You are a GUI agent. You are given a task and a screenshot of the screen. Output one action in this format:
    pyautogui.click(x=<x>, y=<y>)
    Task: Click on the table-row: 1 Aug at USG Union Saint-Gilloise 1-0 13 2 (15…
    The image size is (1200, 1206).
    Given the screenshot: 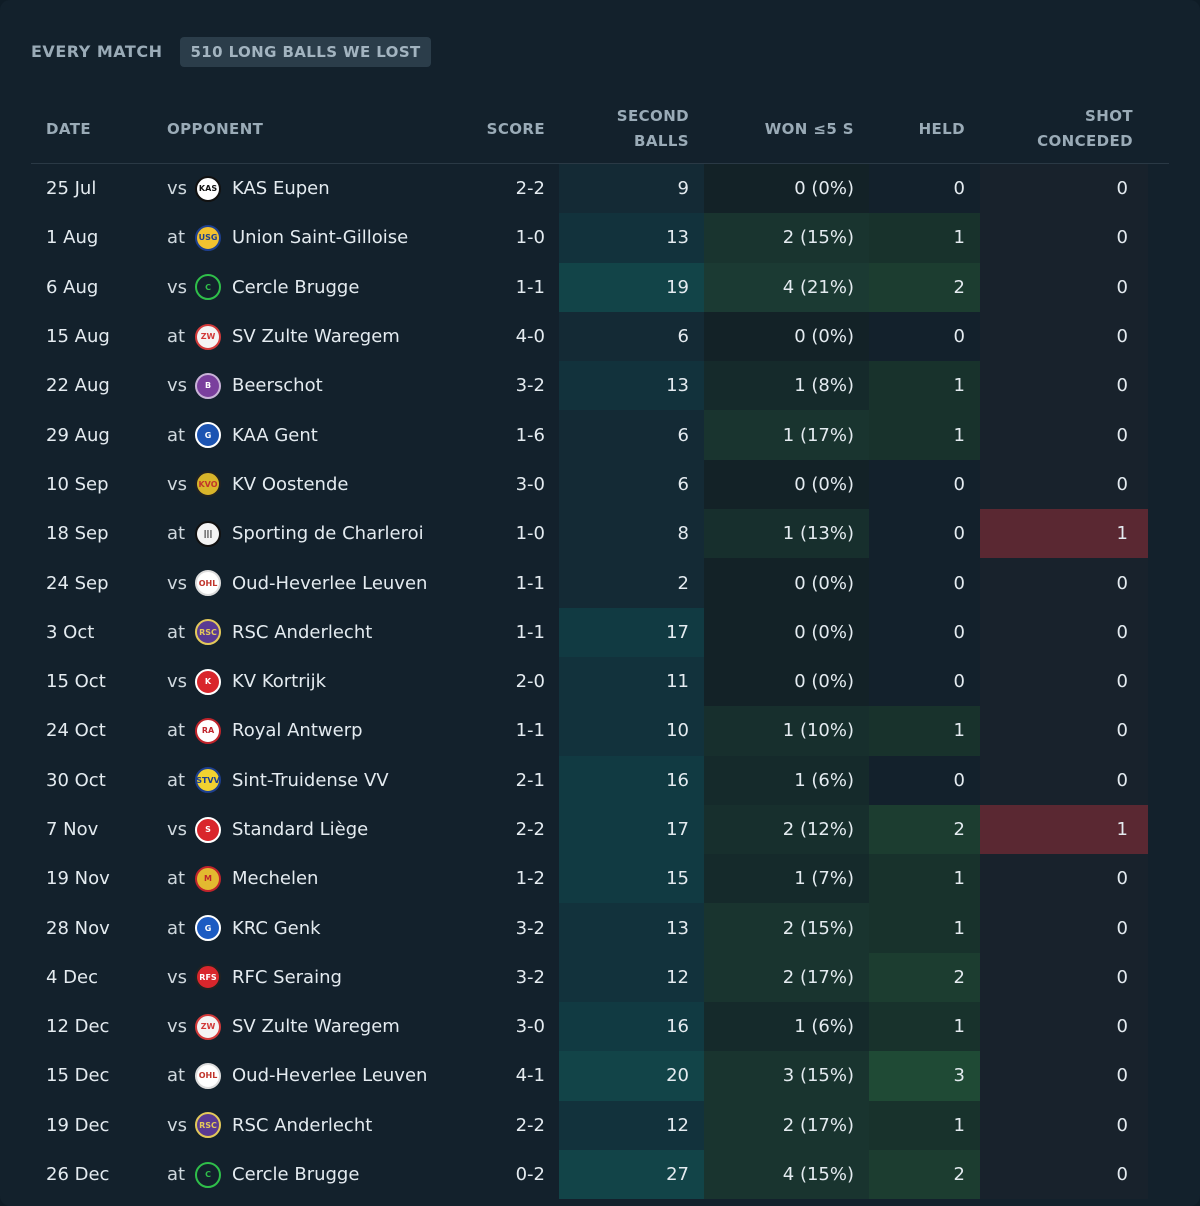 What is the action you would take?
    pyautogui.click(x=600, y=238)
    